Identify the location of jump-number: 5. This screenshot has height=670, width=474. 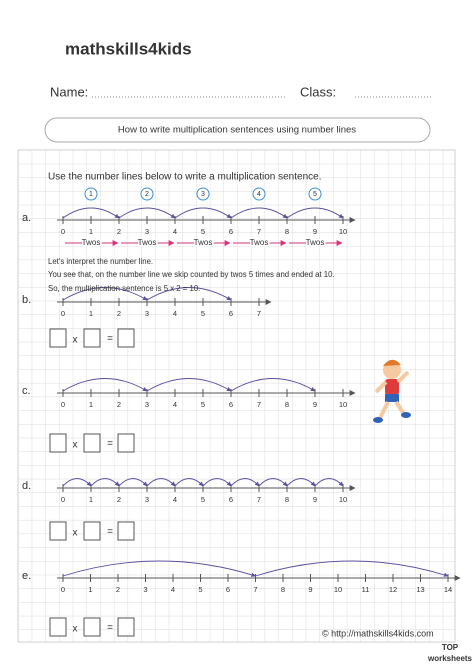
(315, 194).